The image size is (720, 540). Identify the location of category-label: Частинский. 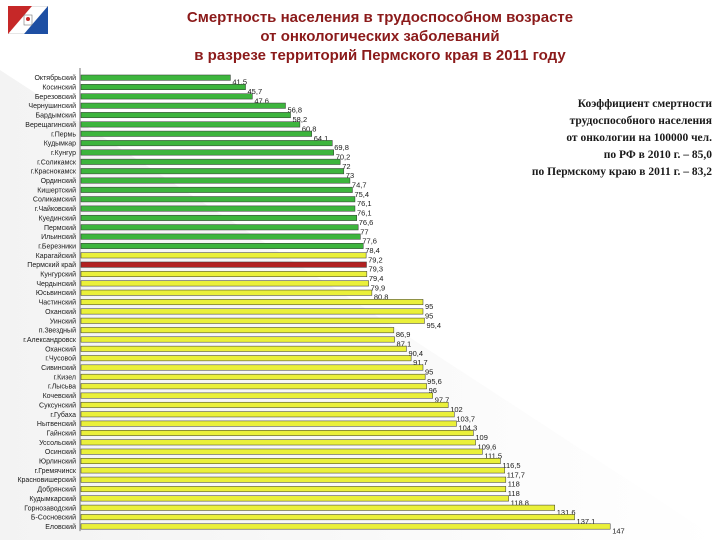
(58, 303).